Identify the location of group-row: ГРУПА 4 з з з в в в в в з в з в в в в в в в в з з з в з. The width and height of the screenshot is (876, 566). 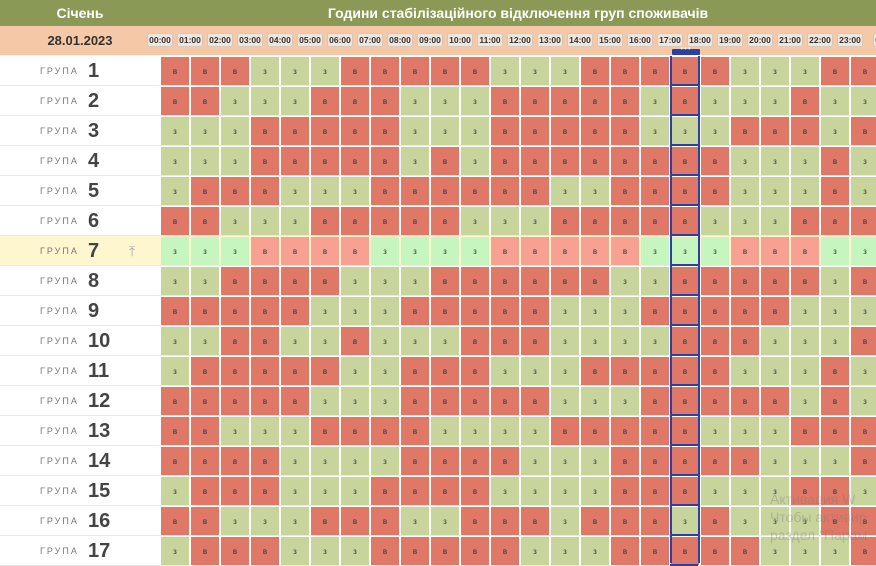
(438, 161).